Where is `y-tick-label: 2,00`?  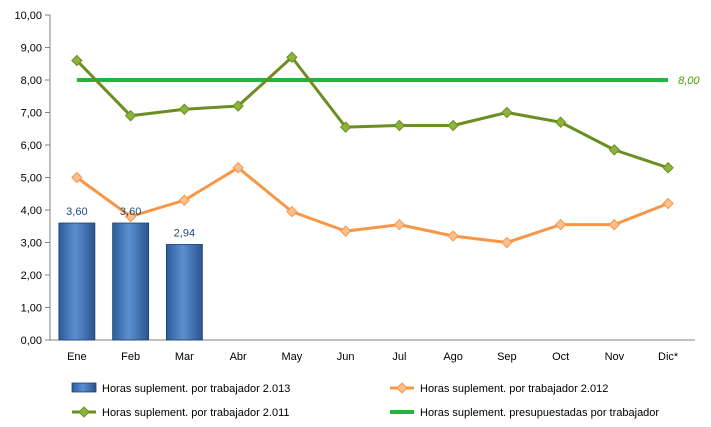
y-tick-label: 2,00 is located at coordinates (31, 276).